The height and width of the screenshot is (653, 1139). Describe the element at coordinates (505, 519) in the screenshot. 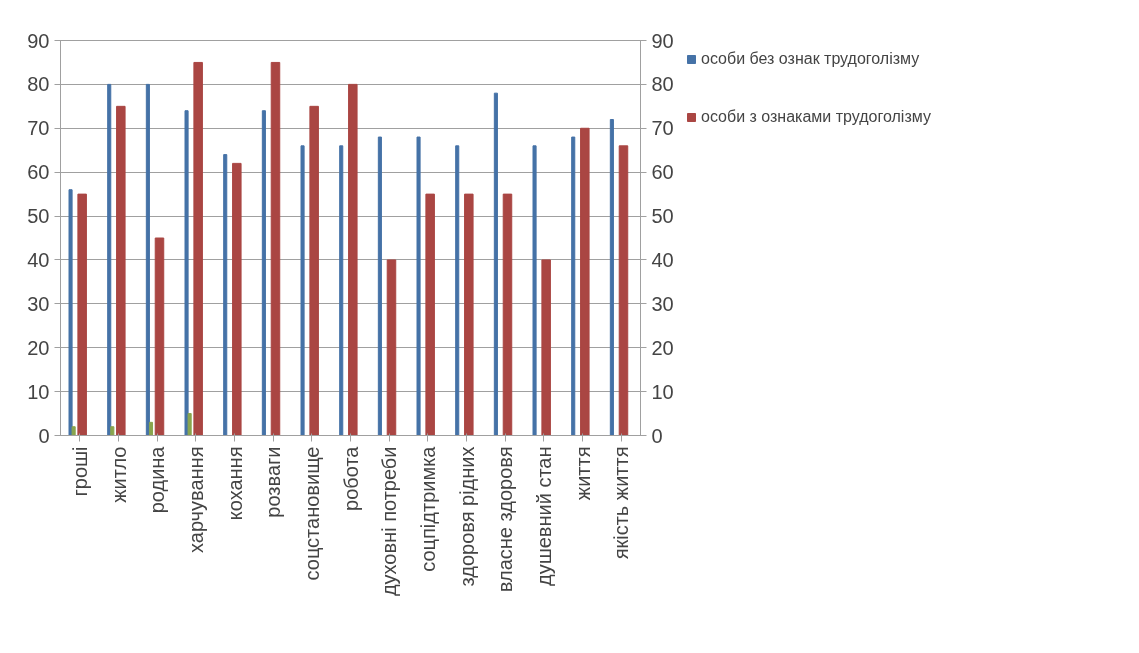

I see `x-tick-label: власне здоровя` at that location.